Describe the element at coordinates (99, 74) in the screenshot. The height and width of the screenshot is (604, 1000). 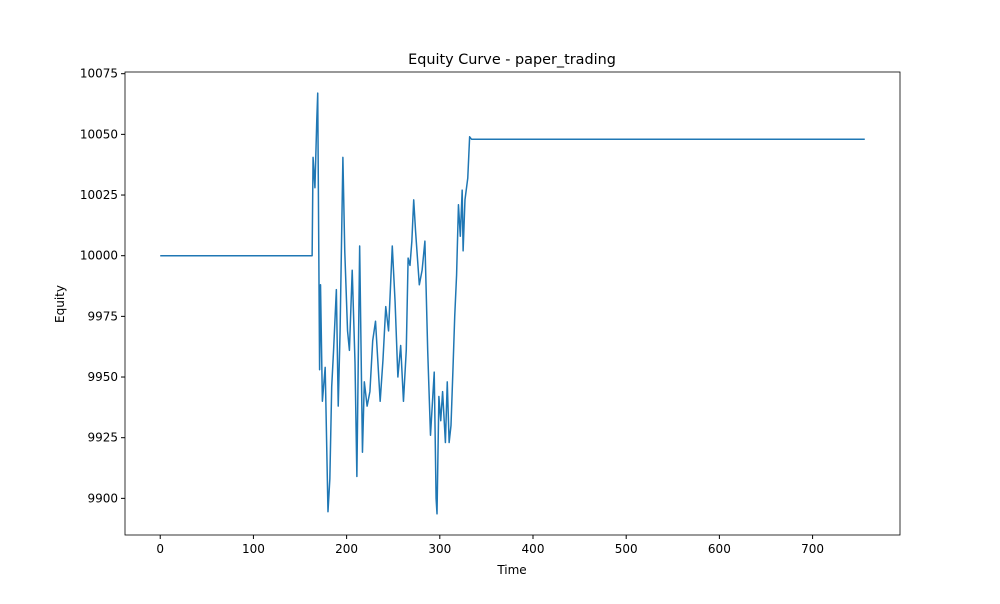
I see `y-tick-label: 10075` at that location.